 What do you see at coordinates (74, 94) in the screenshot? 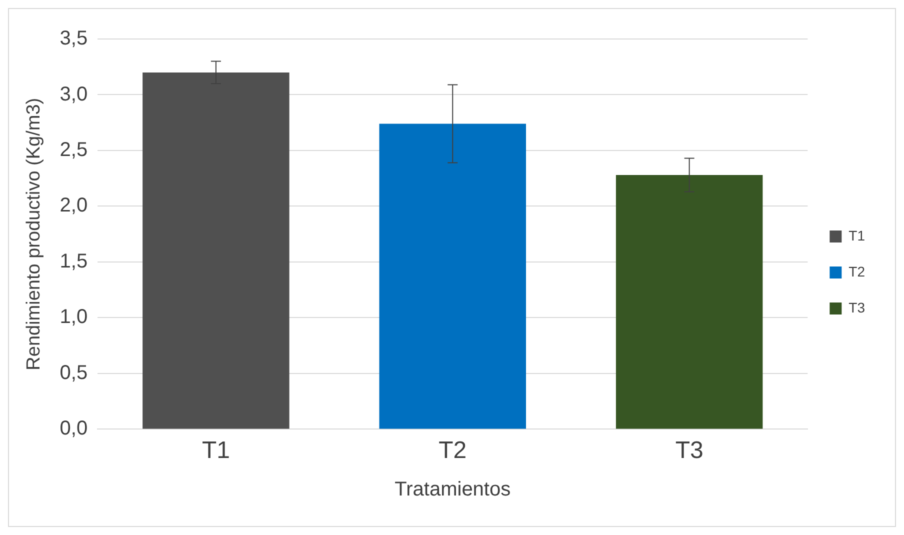
I see `y-tick-label: 3,0` at bounding box center [74, 94].